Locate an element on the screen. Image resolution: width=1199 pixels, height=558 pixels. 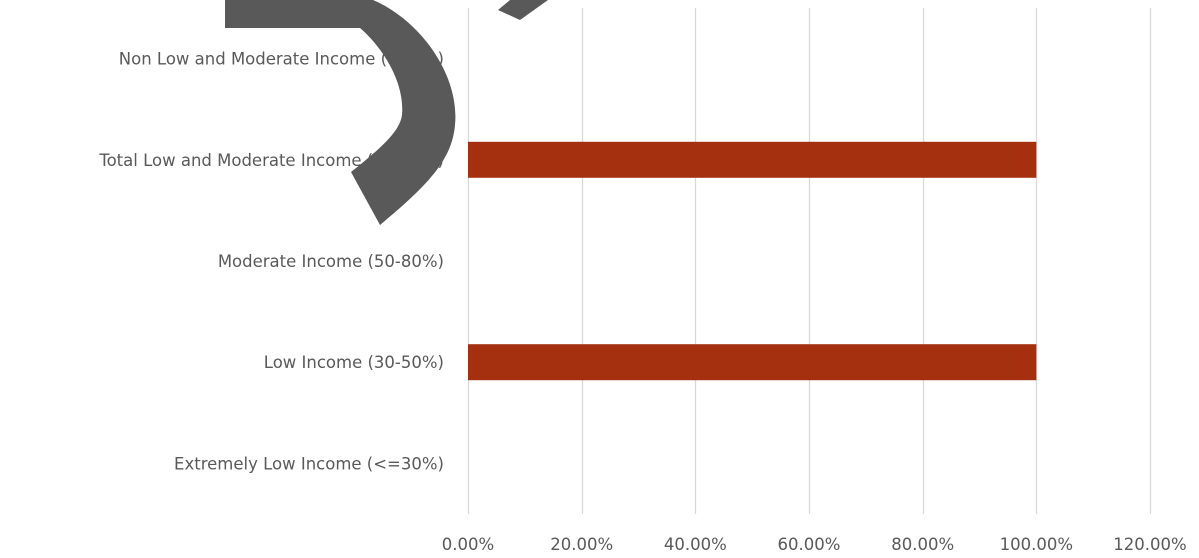
category-label: Non Low and Moderate Income (>80%) is located at coordinates (281, 59).